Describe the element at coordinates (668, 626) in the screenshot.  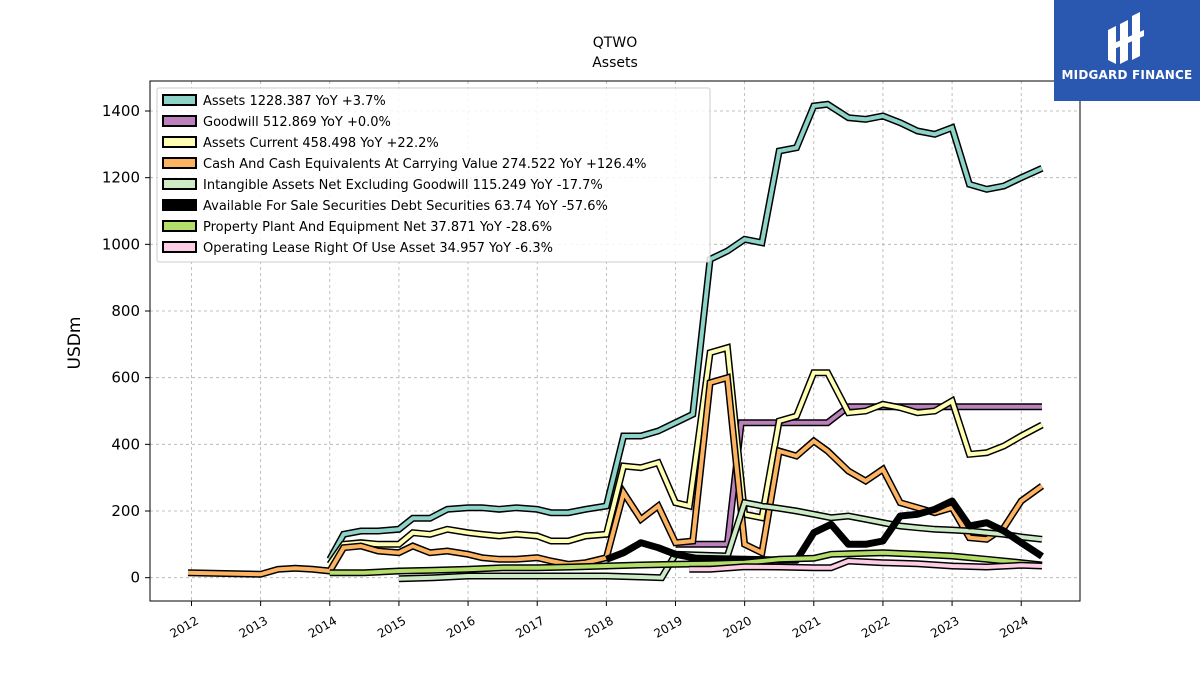
I see `x-tick-label: 2019` at that location.